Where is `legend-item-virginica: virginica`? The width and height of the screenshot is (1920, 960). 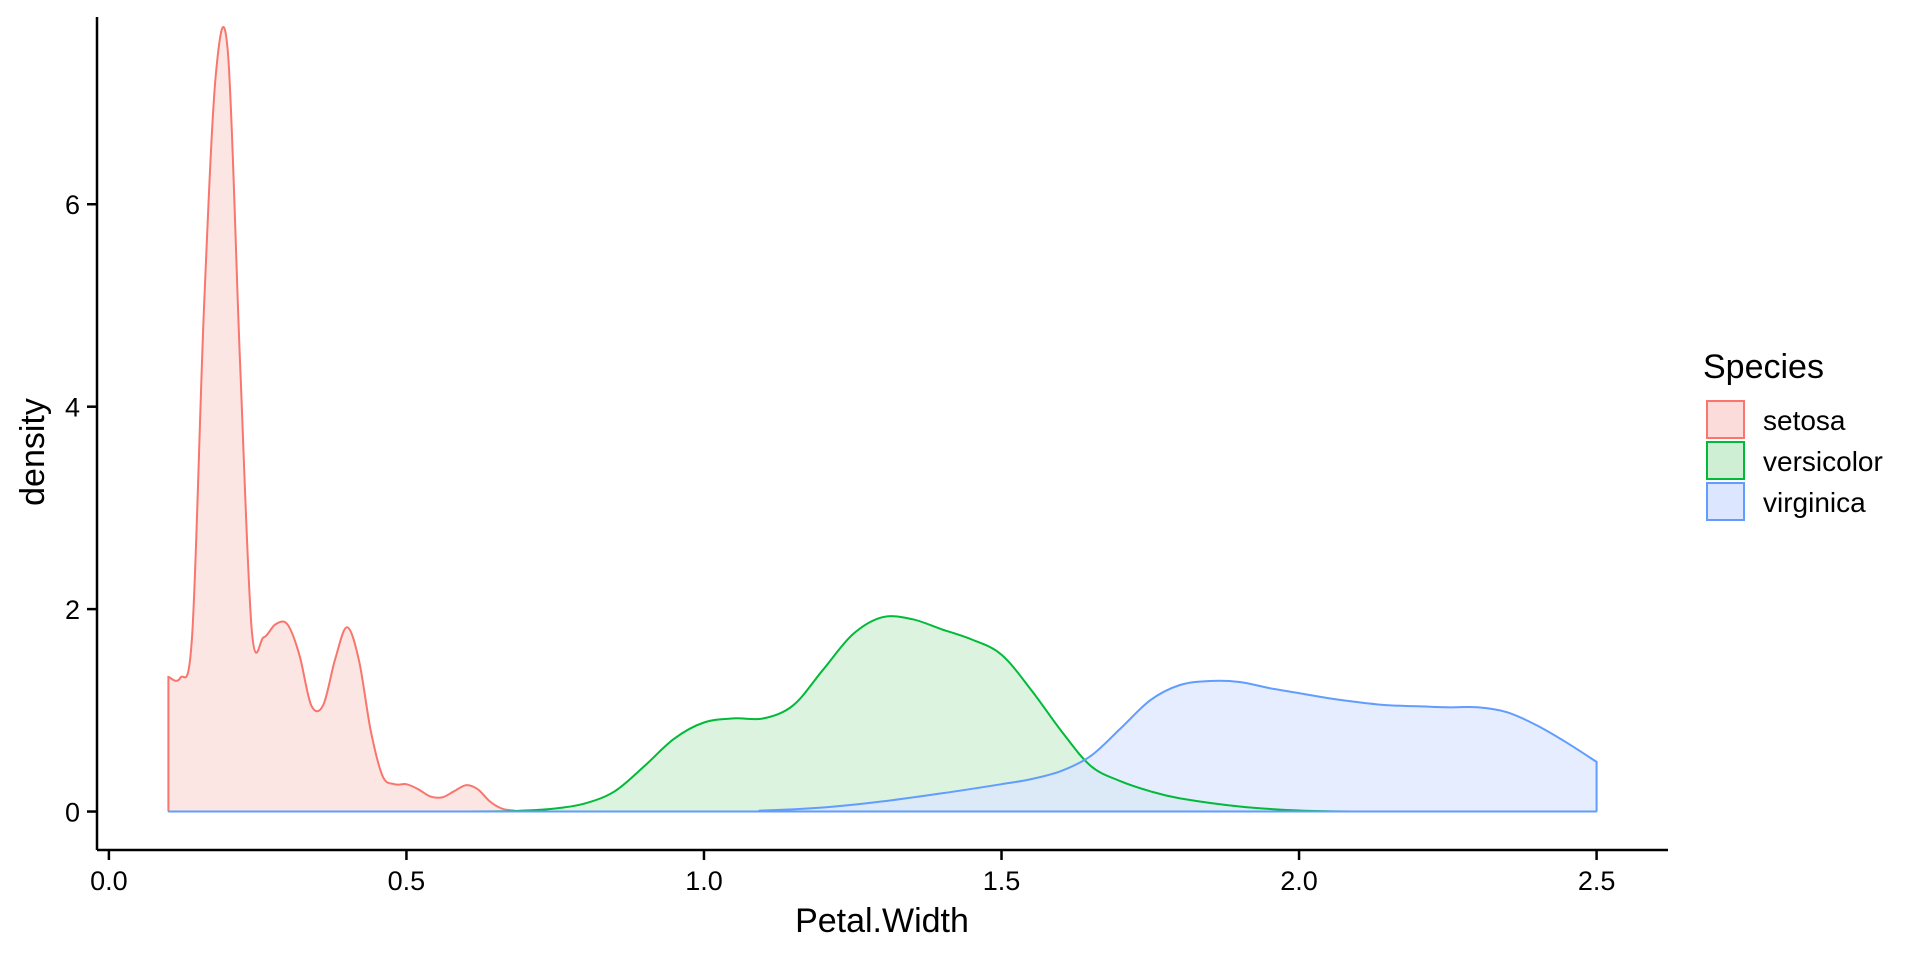 legend-item-virginica: virginica is located at coordinates (1786, 501).